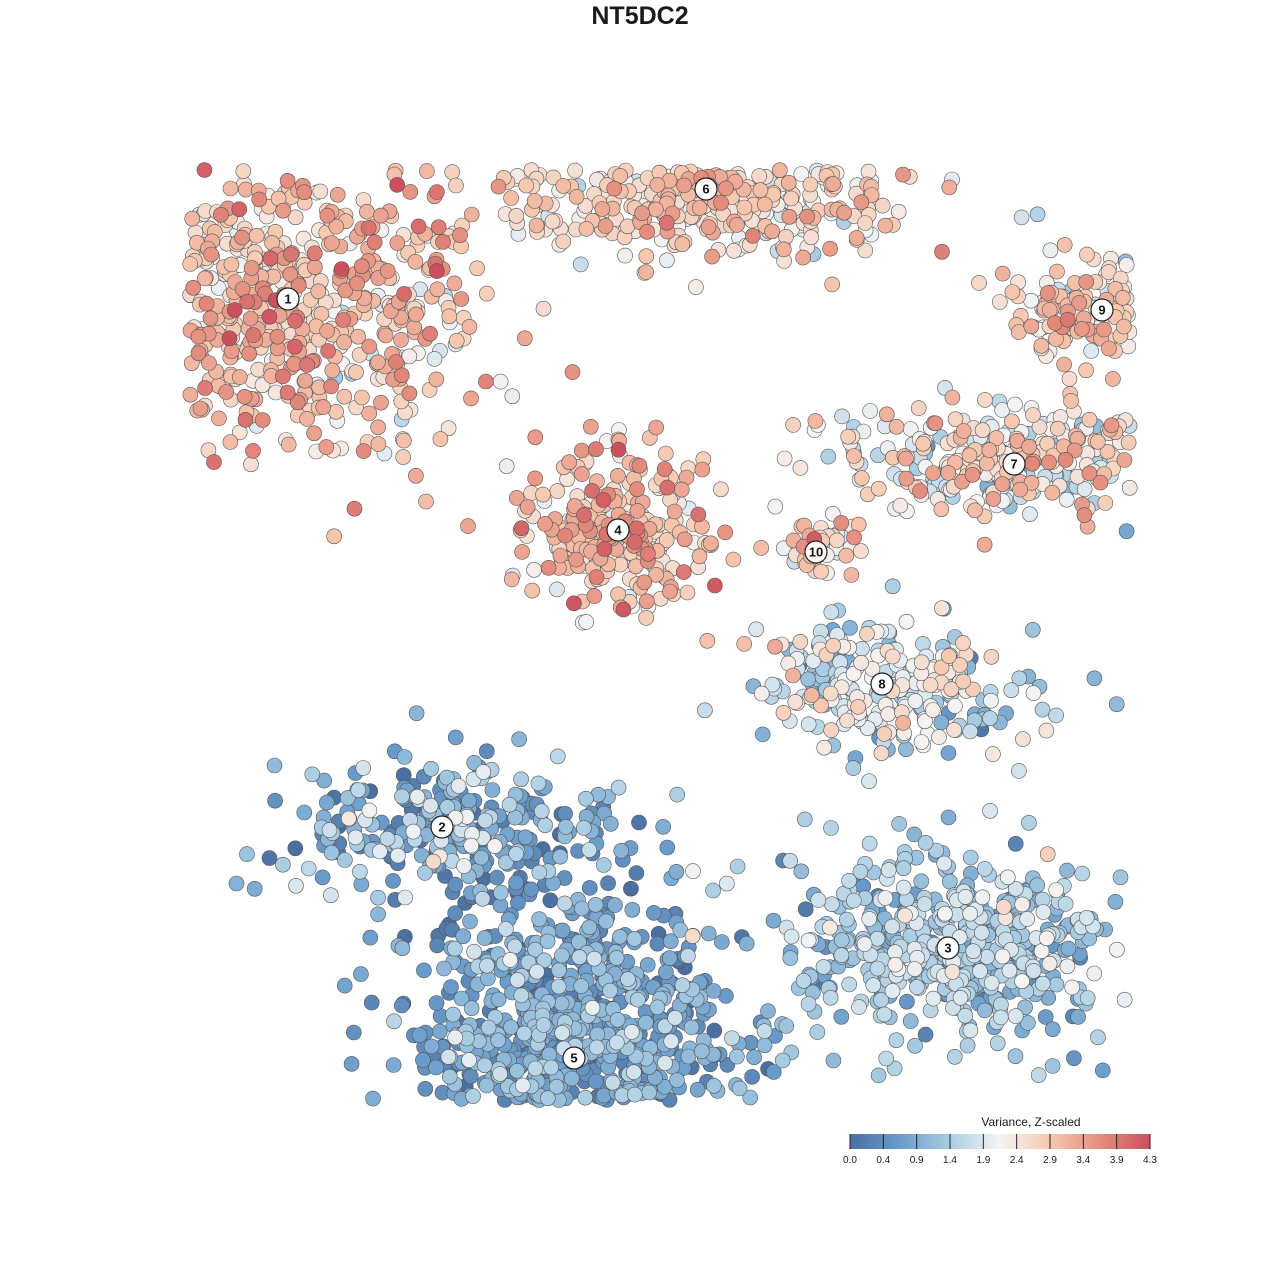  What do you see at coordinates (1017, 1160) in the screenshot?
I see `colorbar-tick-label: 2.4` at bounding box center [1017, 1160].